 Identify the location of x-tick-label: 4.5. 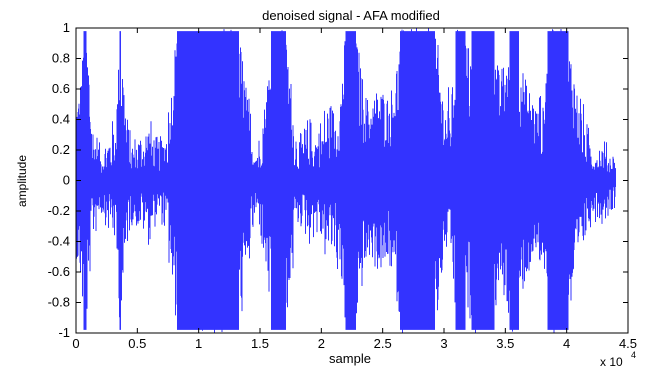
(628, 343).